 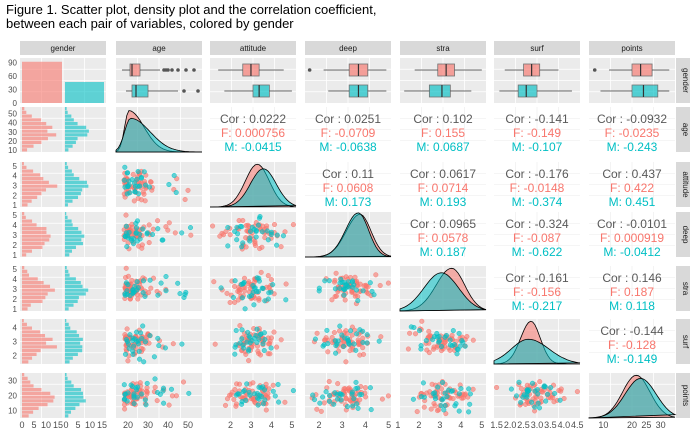 What do you see at coordinates (348, 119) in the screenshot?
I see `correlation-overall: Cor : 0.0251` at bounding box center [348, 119].